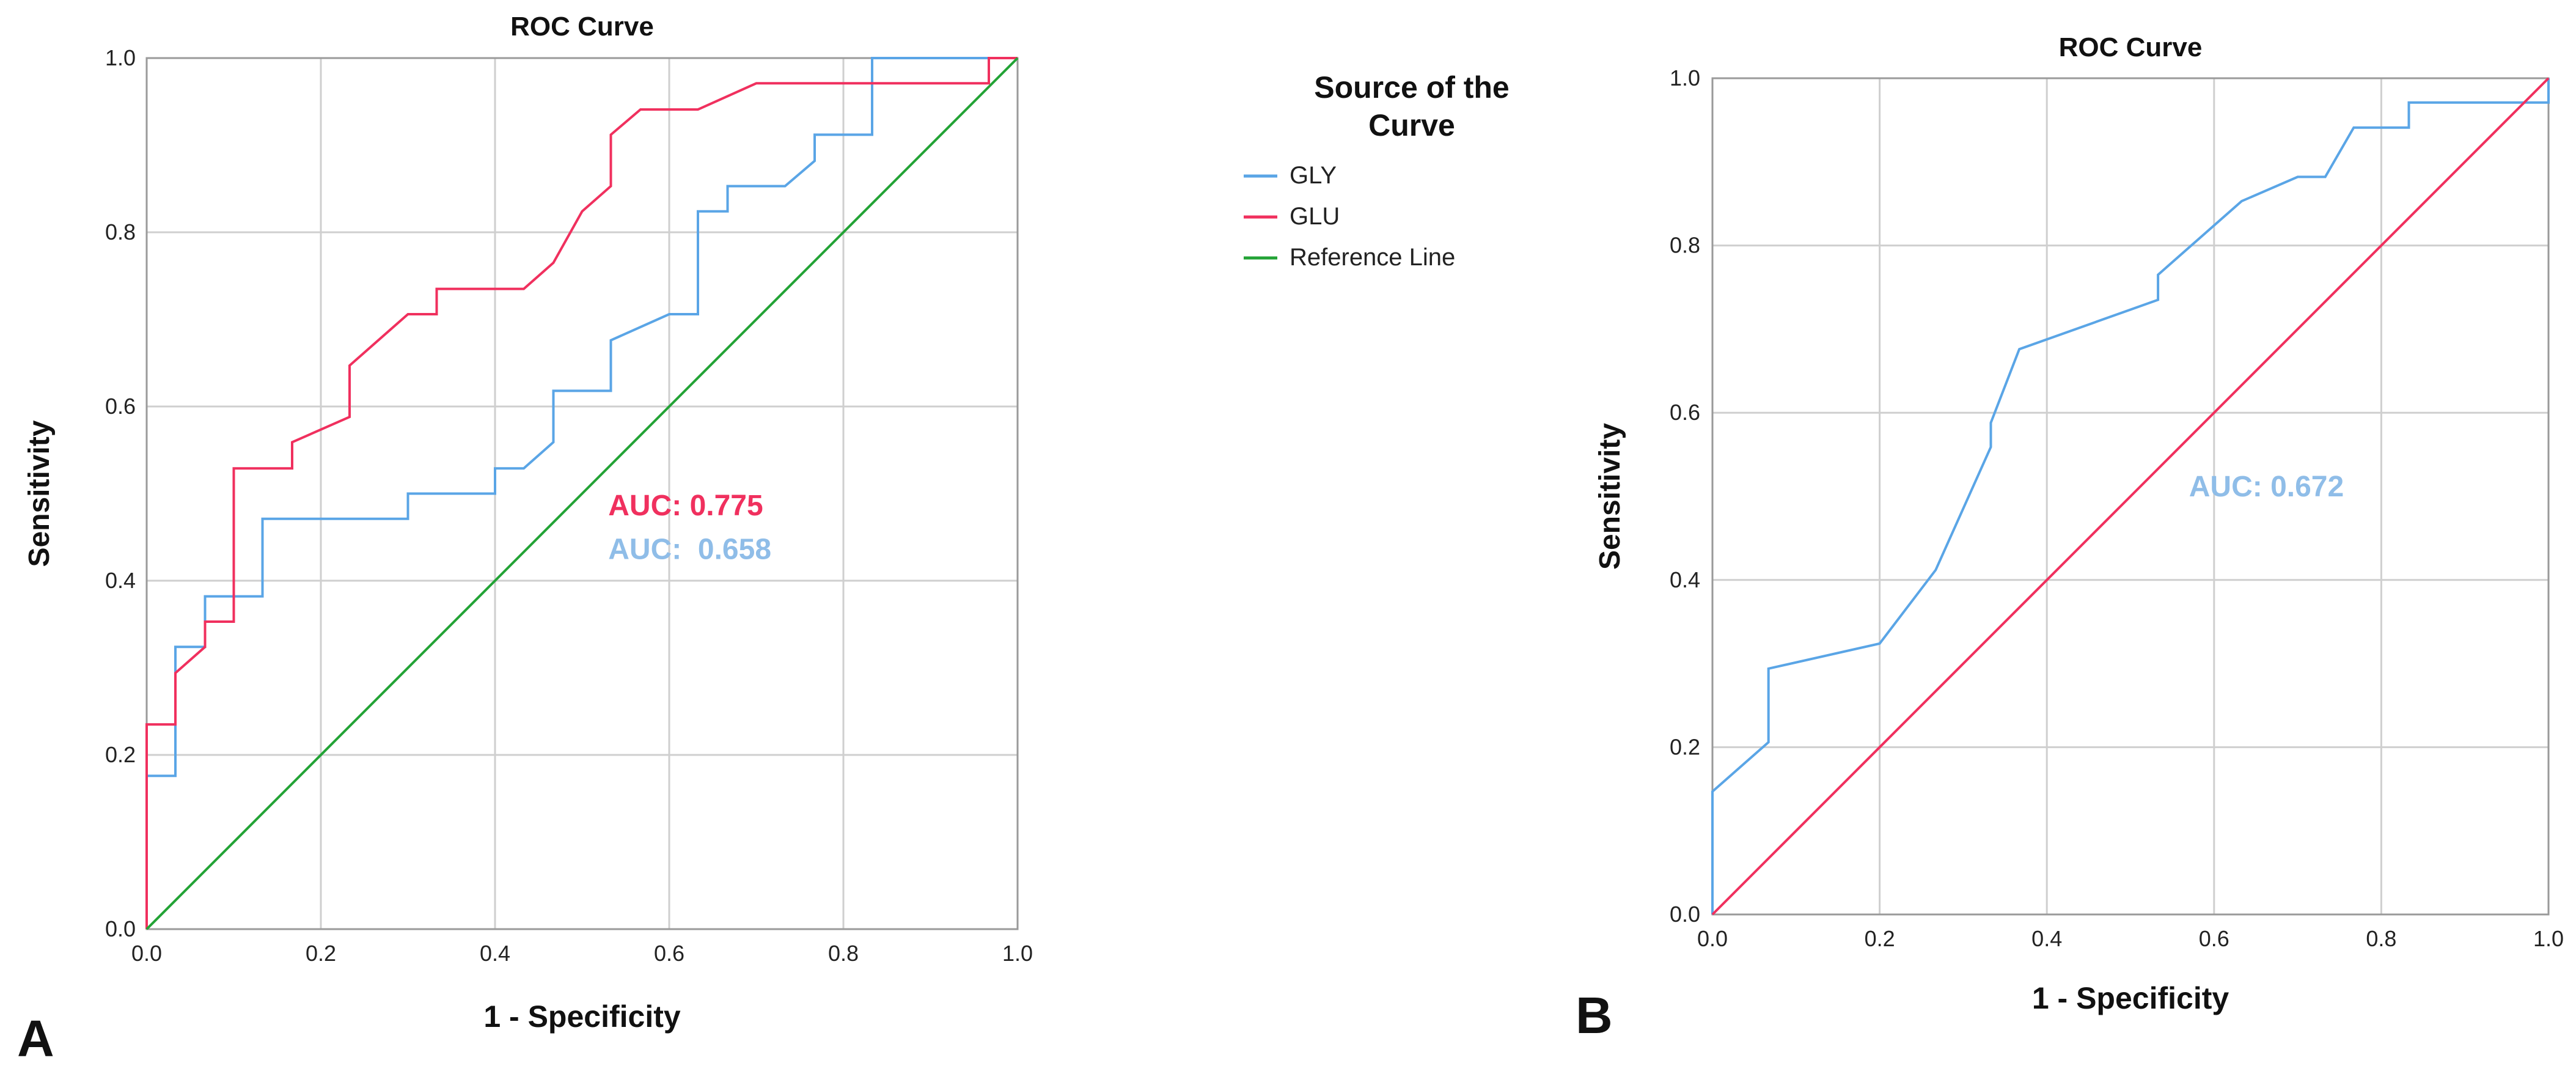  I want to click on legend-title-line-2: Curve, so click(1411, 125).